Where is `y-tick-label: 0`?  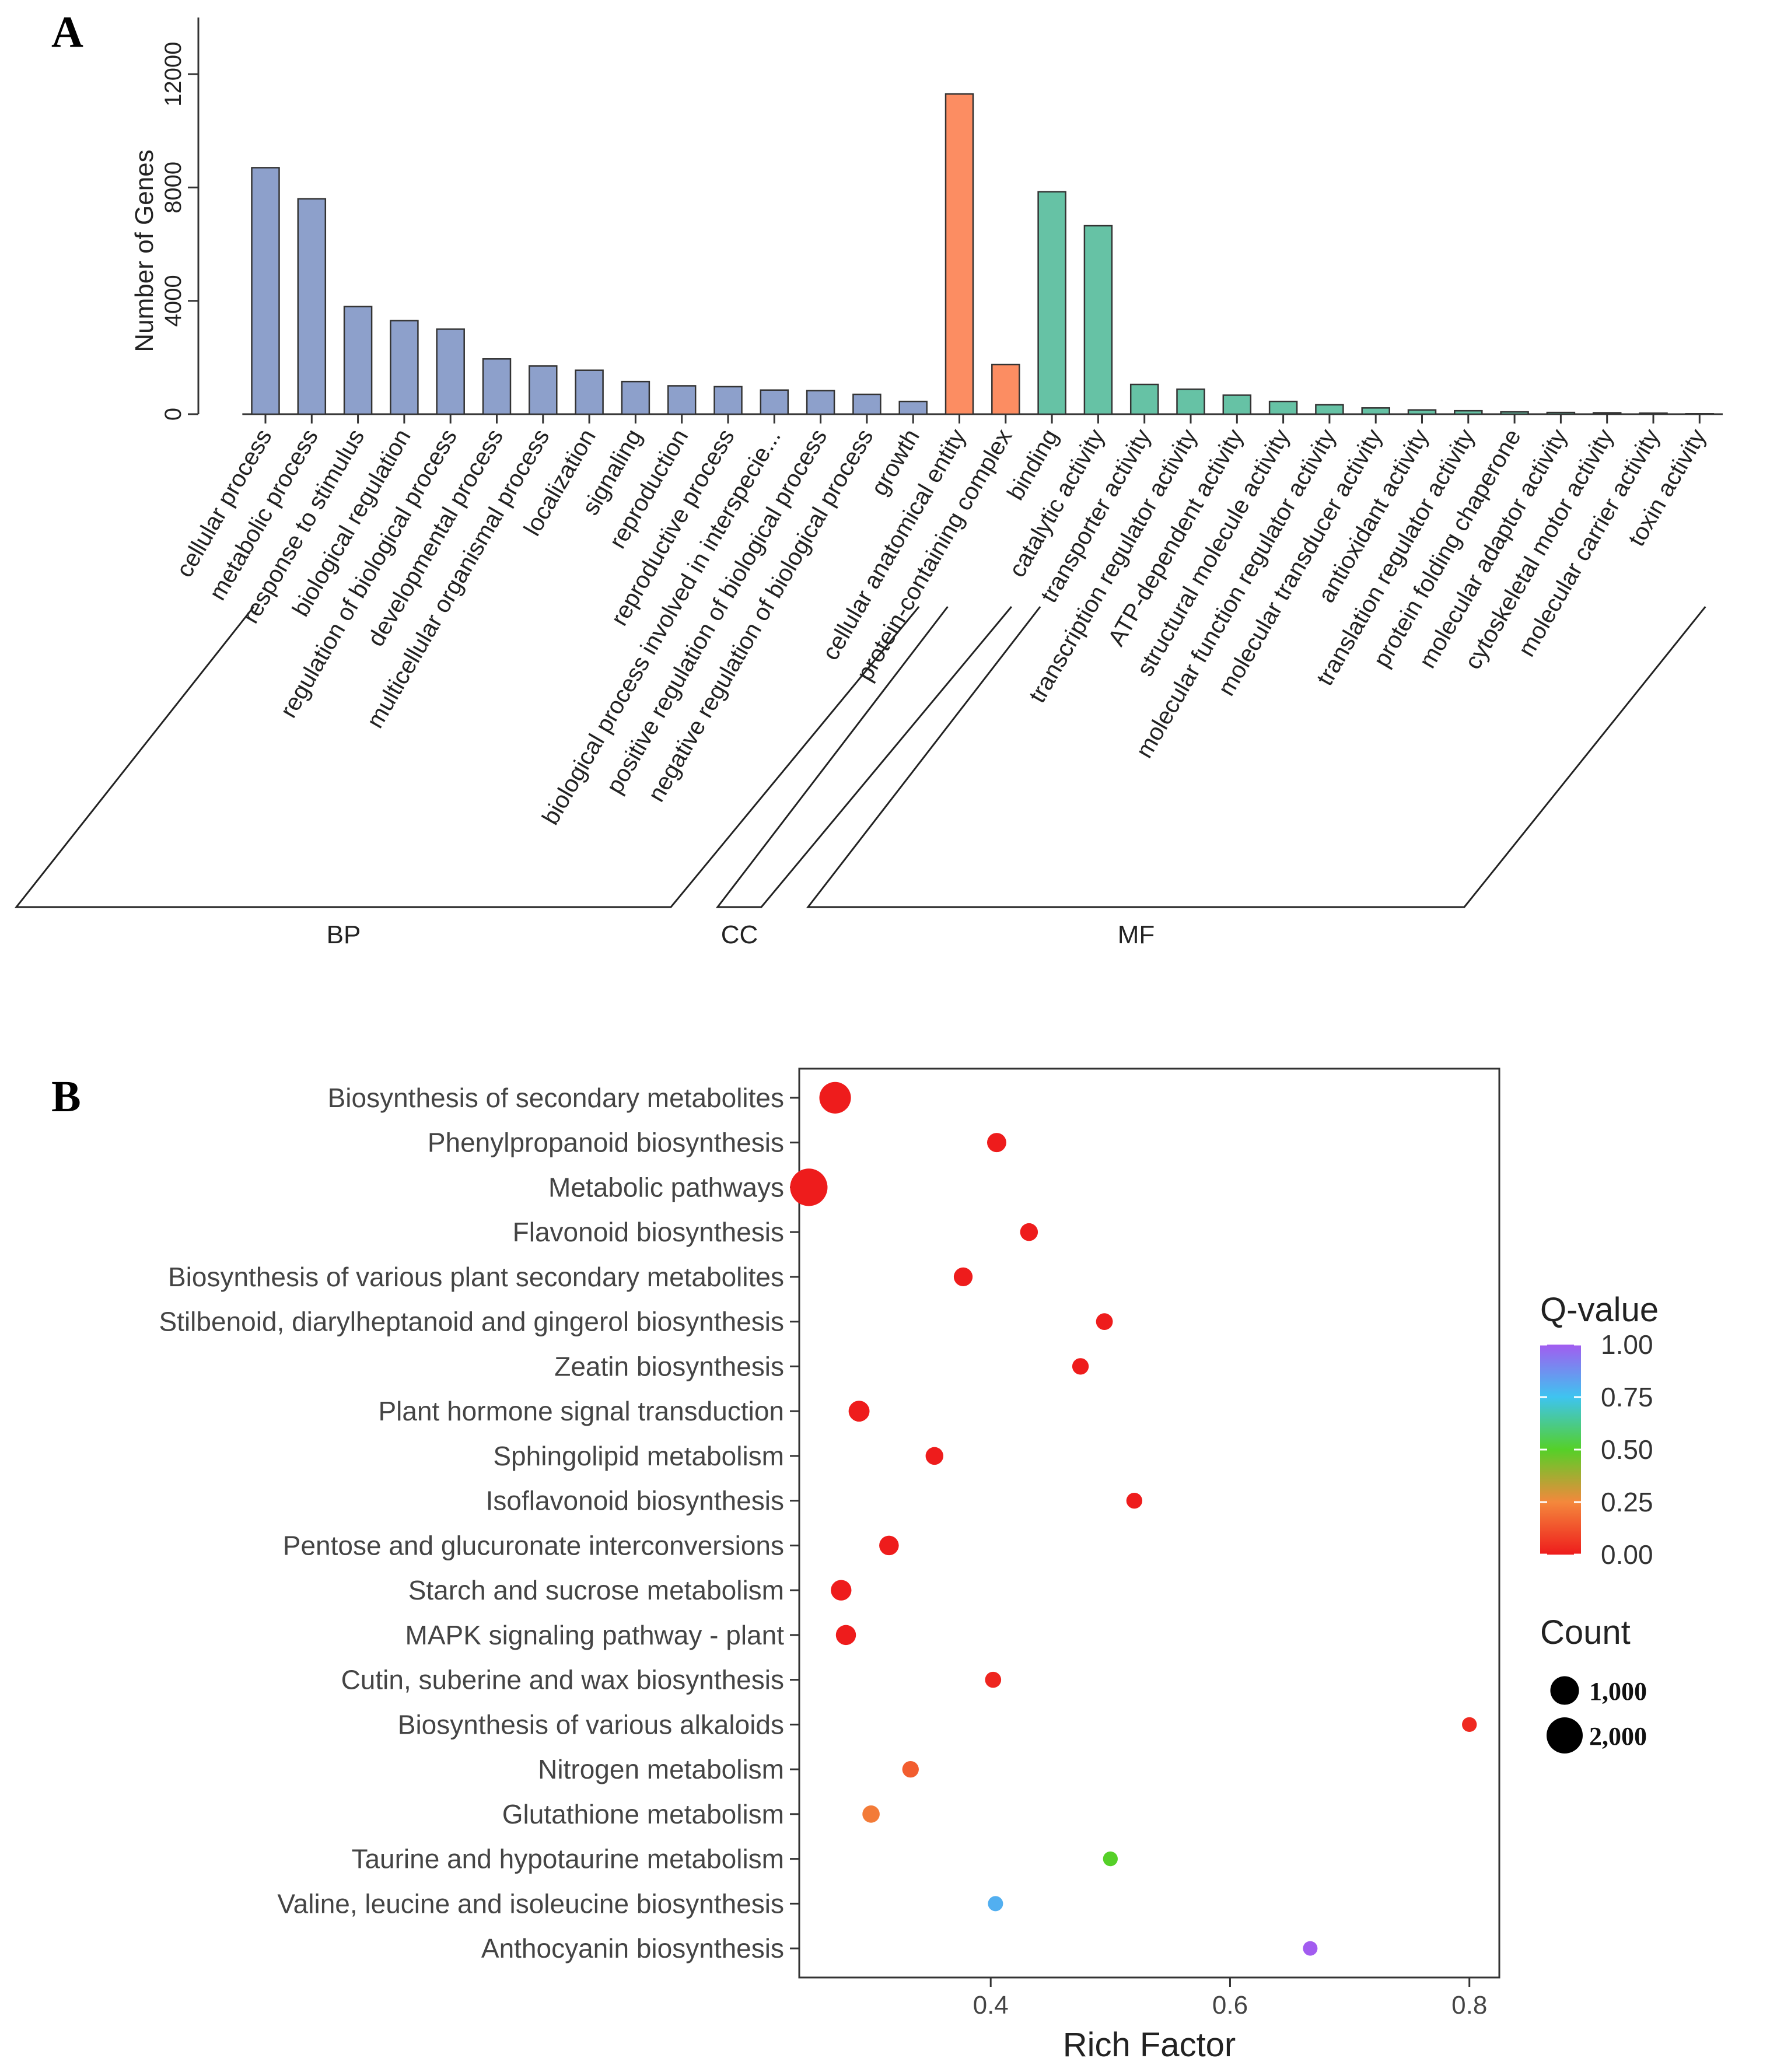 y-tick-label: 0 is located at coordinates (173, 414).